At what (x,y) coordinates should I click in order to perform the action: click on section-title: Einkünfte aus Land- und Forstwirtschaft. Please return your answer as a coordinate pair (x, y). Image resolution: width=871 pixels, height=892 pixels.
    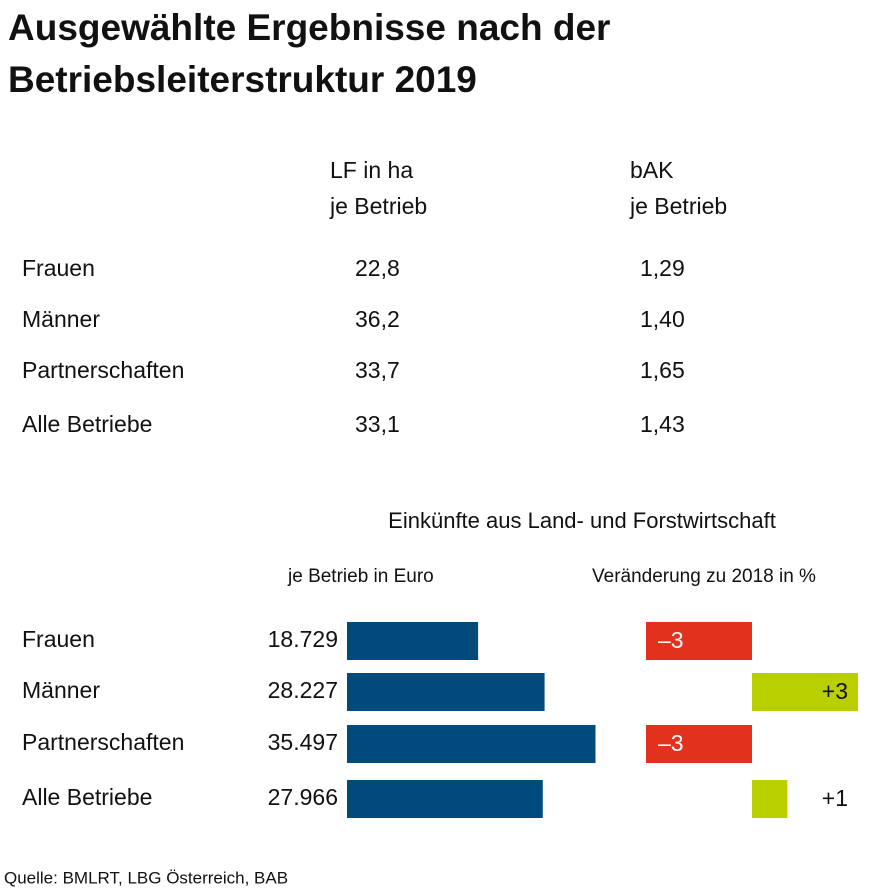
    Looking at the image, I should click on (582, 520).